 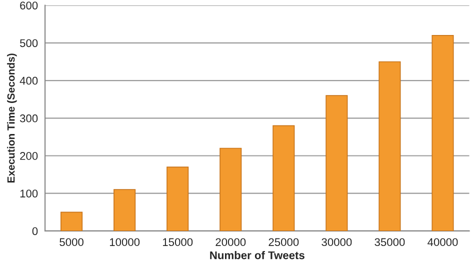 What do you see at coordinates (257, 255) in the screenshot?
I see `x-axis-title: Number of Tweets` at bounding box center [257, 255].